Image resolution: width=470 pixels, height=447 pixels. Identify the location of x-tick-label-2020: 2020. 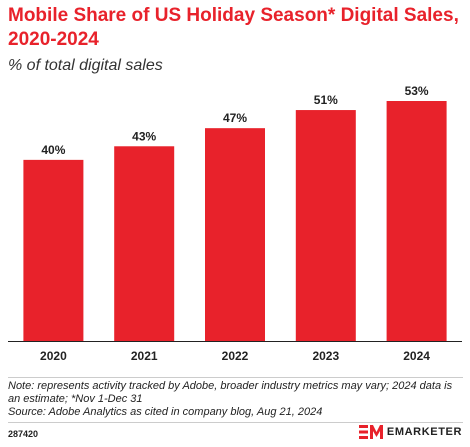
(53, 356).